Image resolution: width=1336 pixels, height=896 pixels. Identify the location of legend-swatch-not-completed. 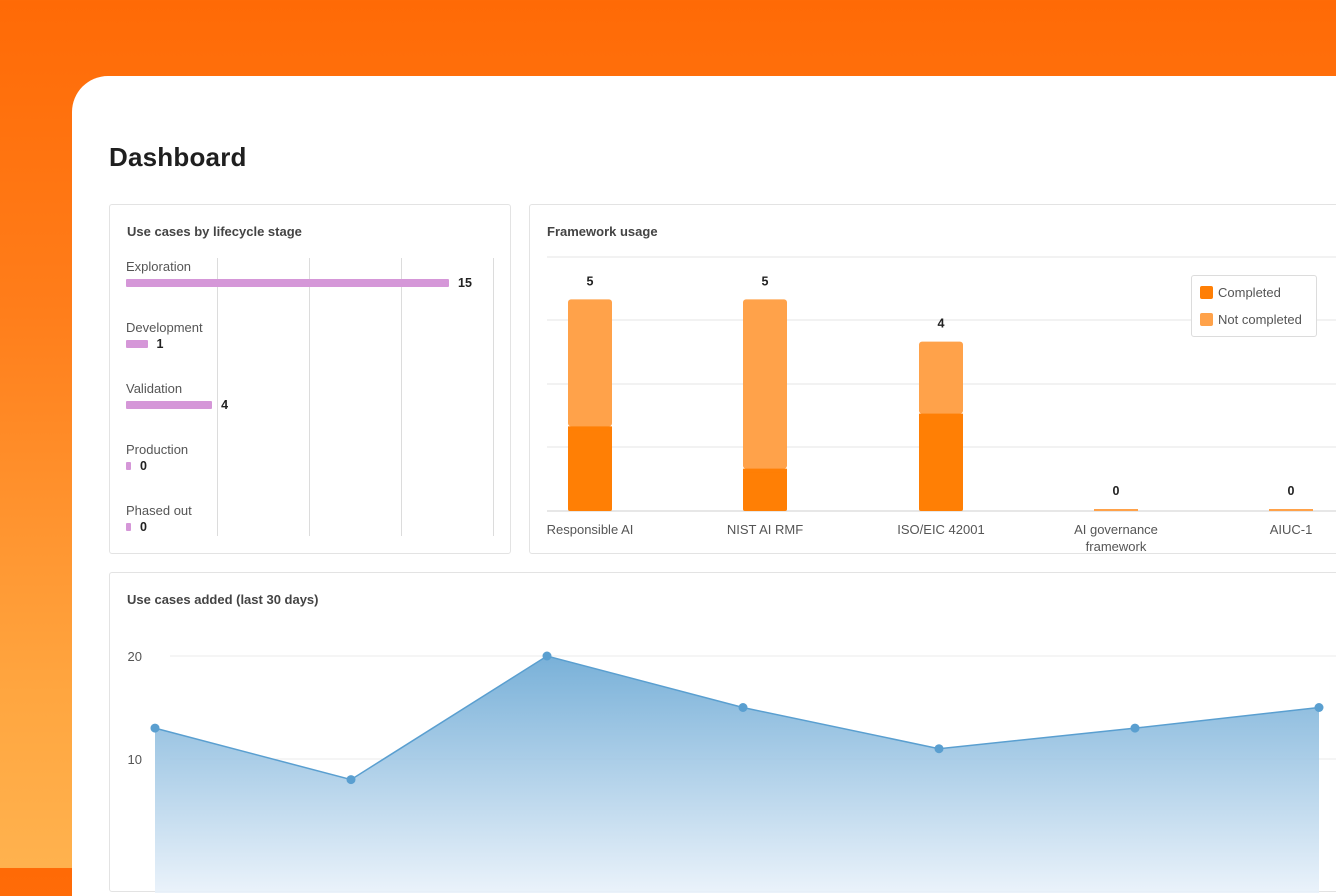
(1206, 319).